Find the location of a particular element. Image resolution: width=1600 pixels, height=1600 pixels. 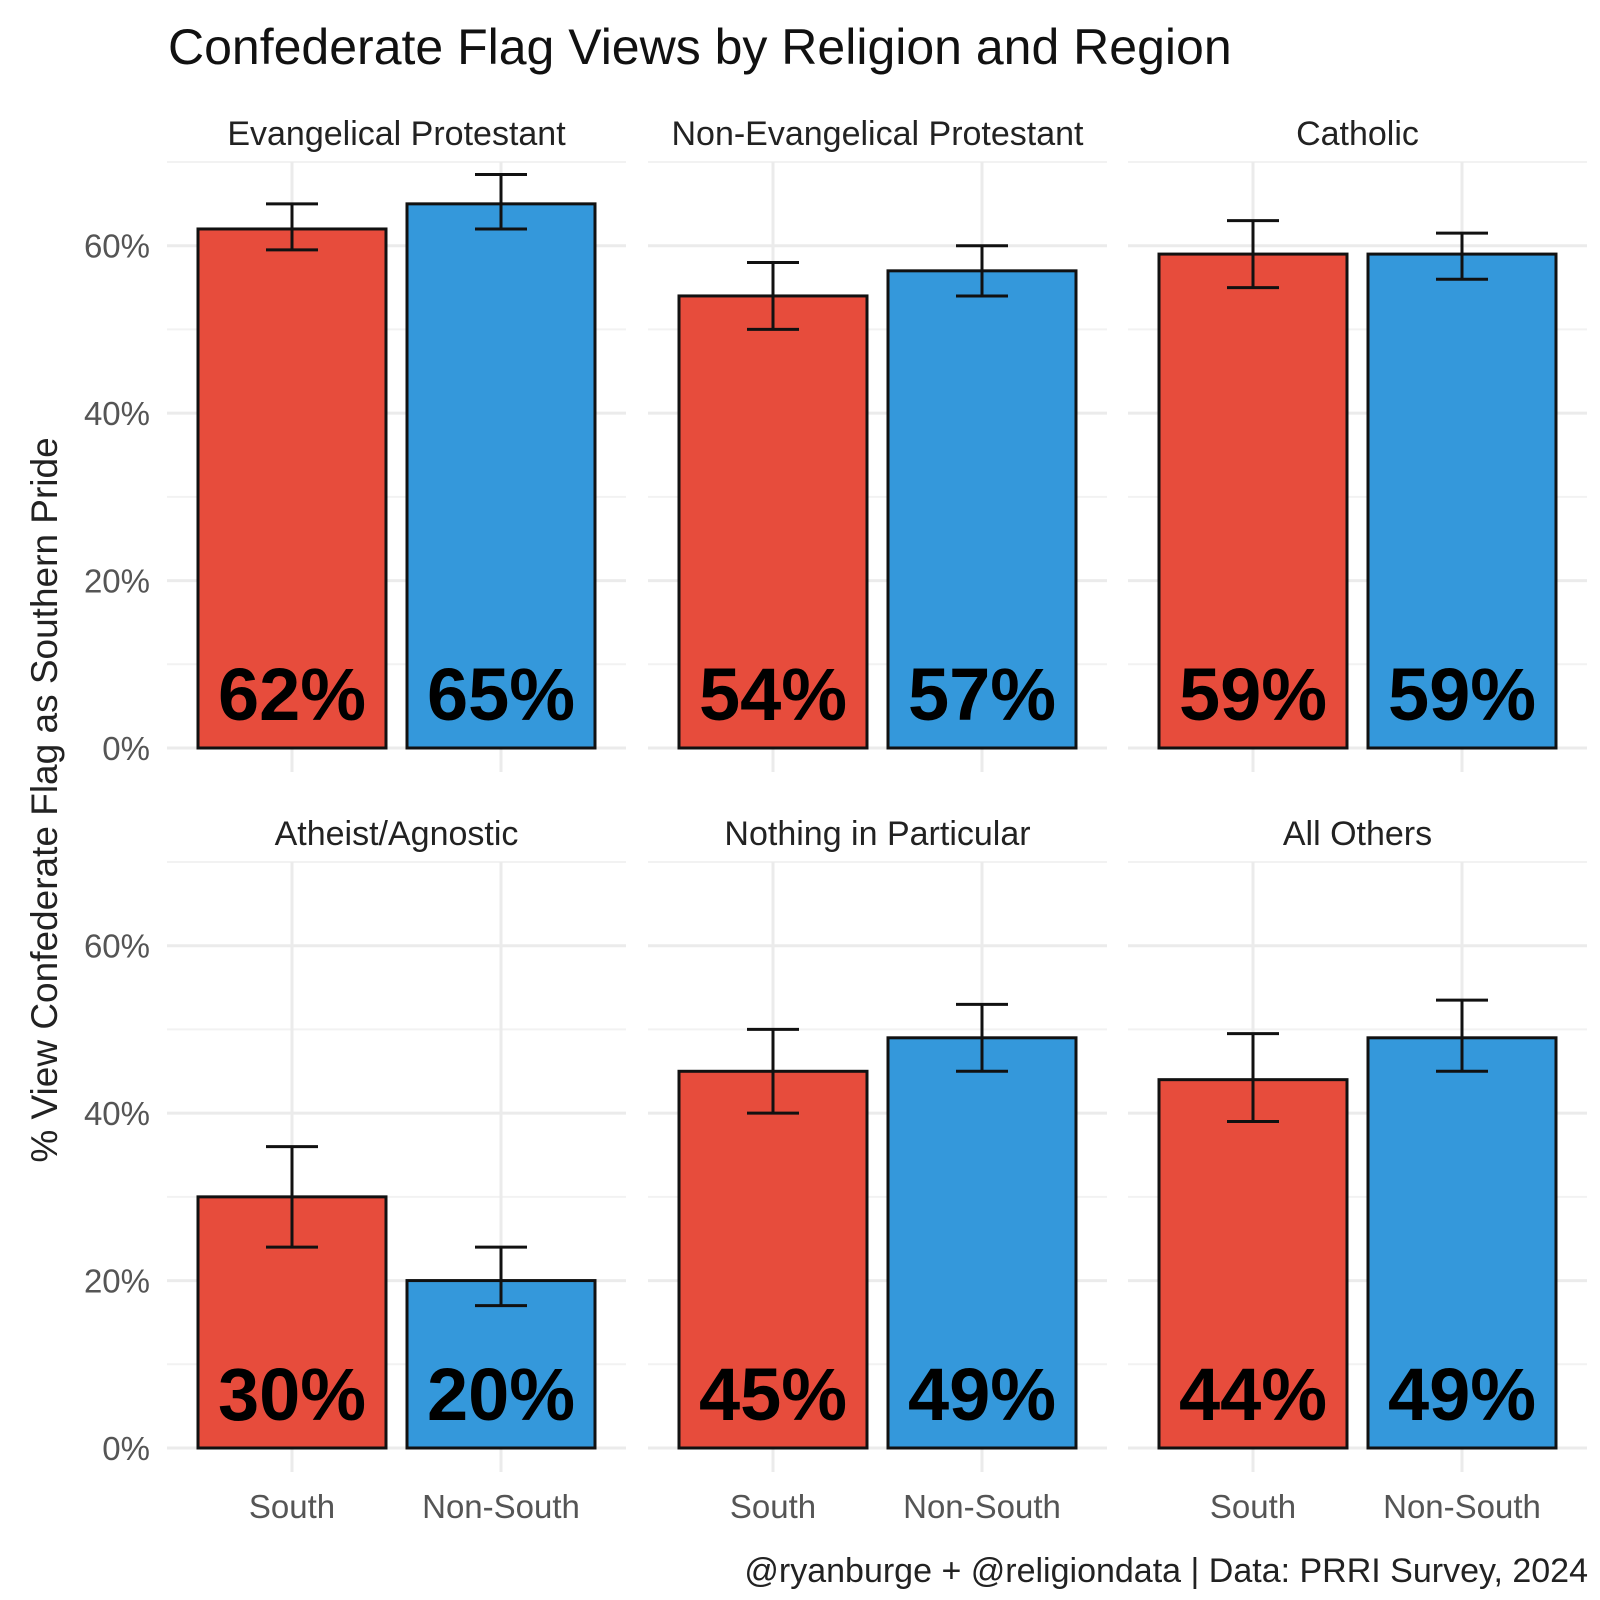

facet-panel: Non-Evangelical Protestant 54% 57% is located at coordinates (877, 443).